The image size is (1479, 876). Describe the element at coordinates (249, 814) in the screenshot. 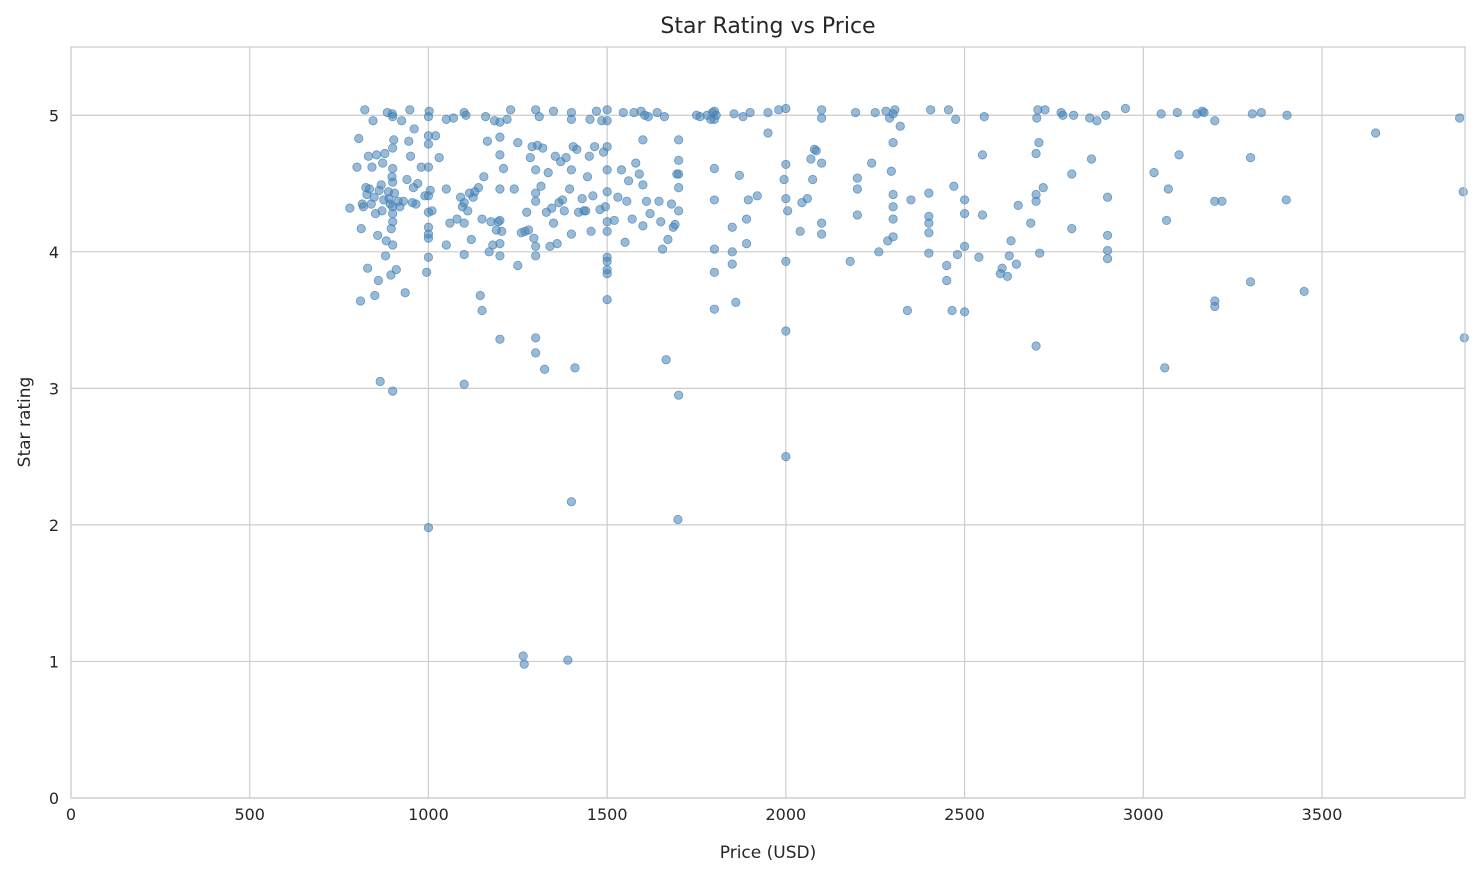

I see `x-tick-label-500: 500` at that location.